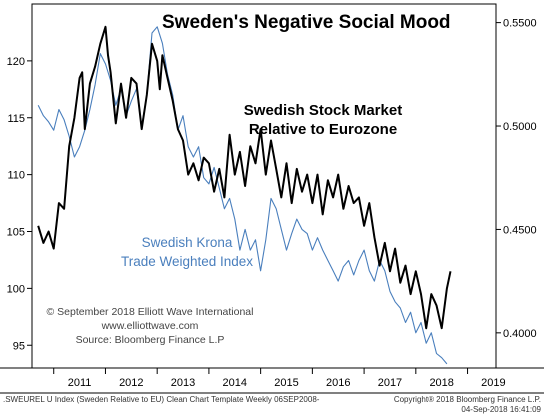 The image size is (544, 416). Describe the element at coordinates (520, 230) in the screenshot. I see `right-y-tick-label: 0.4500` at that location.